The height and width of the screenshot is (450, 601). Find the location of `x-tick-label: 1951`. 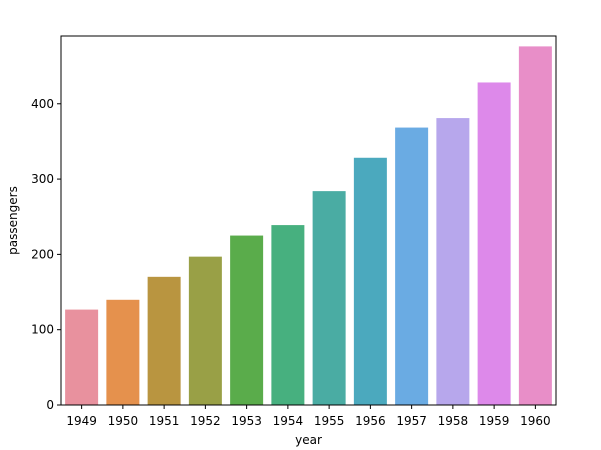

x-tick-label: 1951 is located at coordinates (164, 421).